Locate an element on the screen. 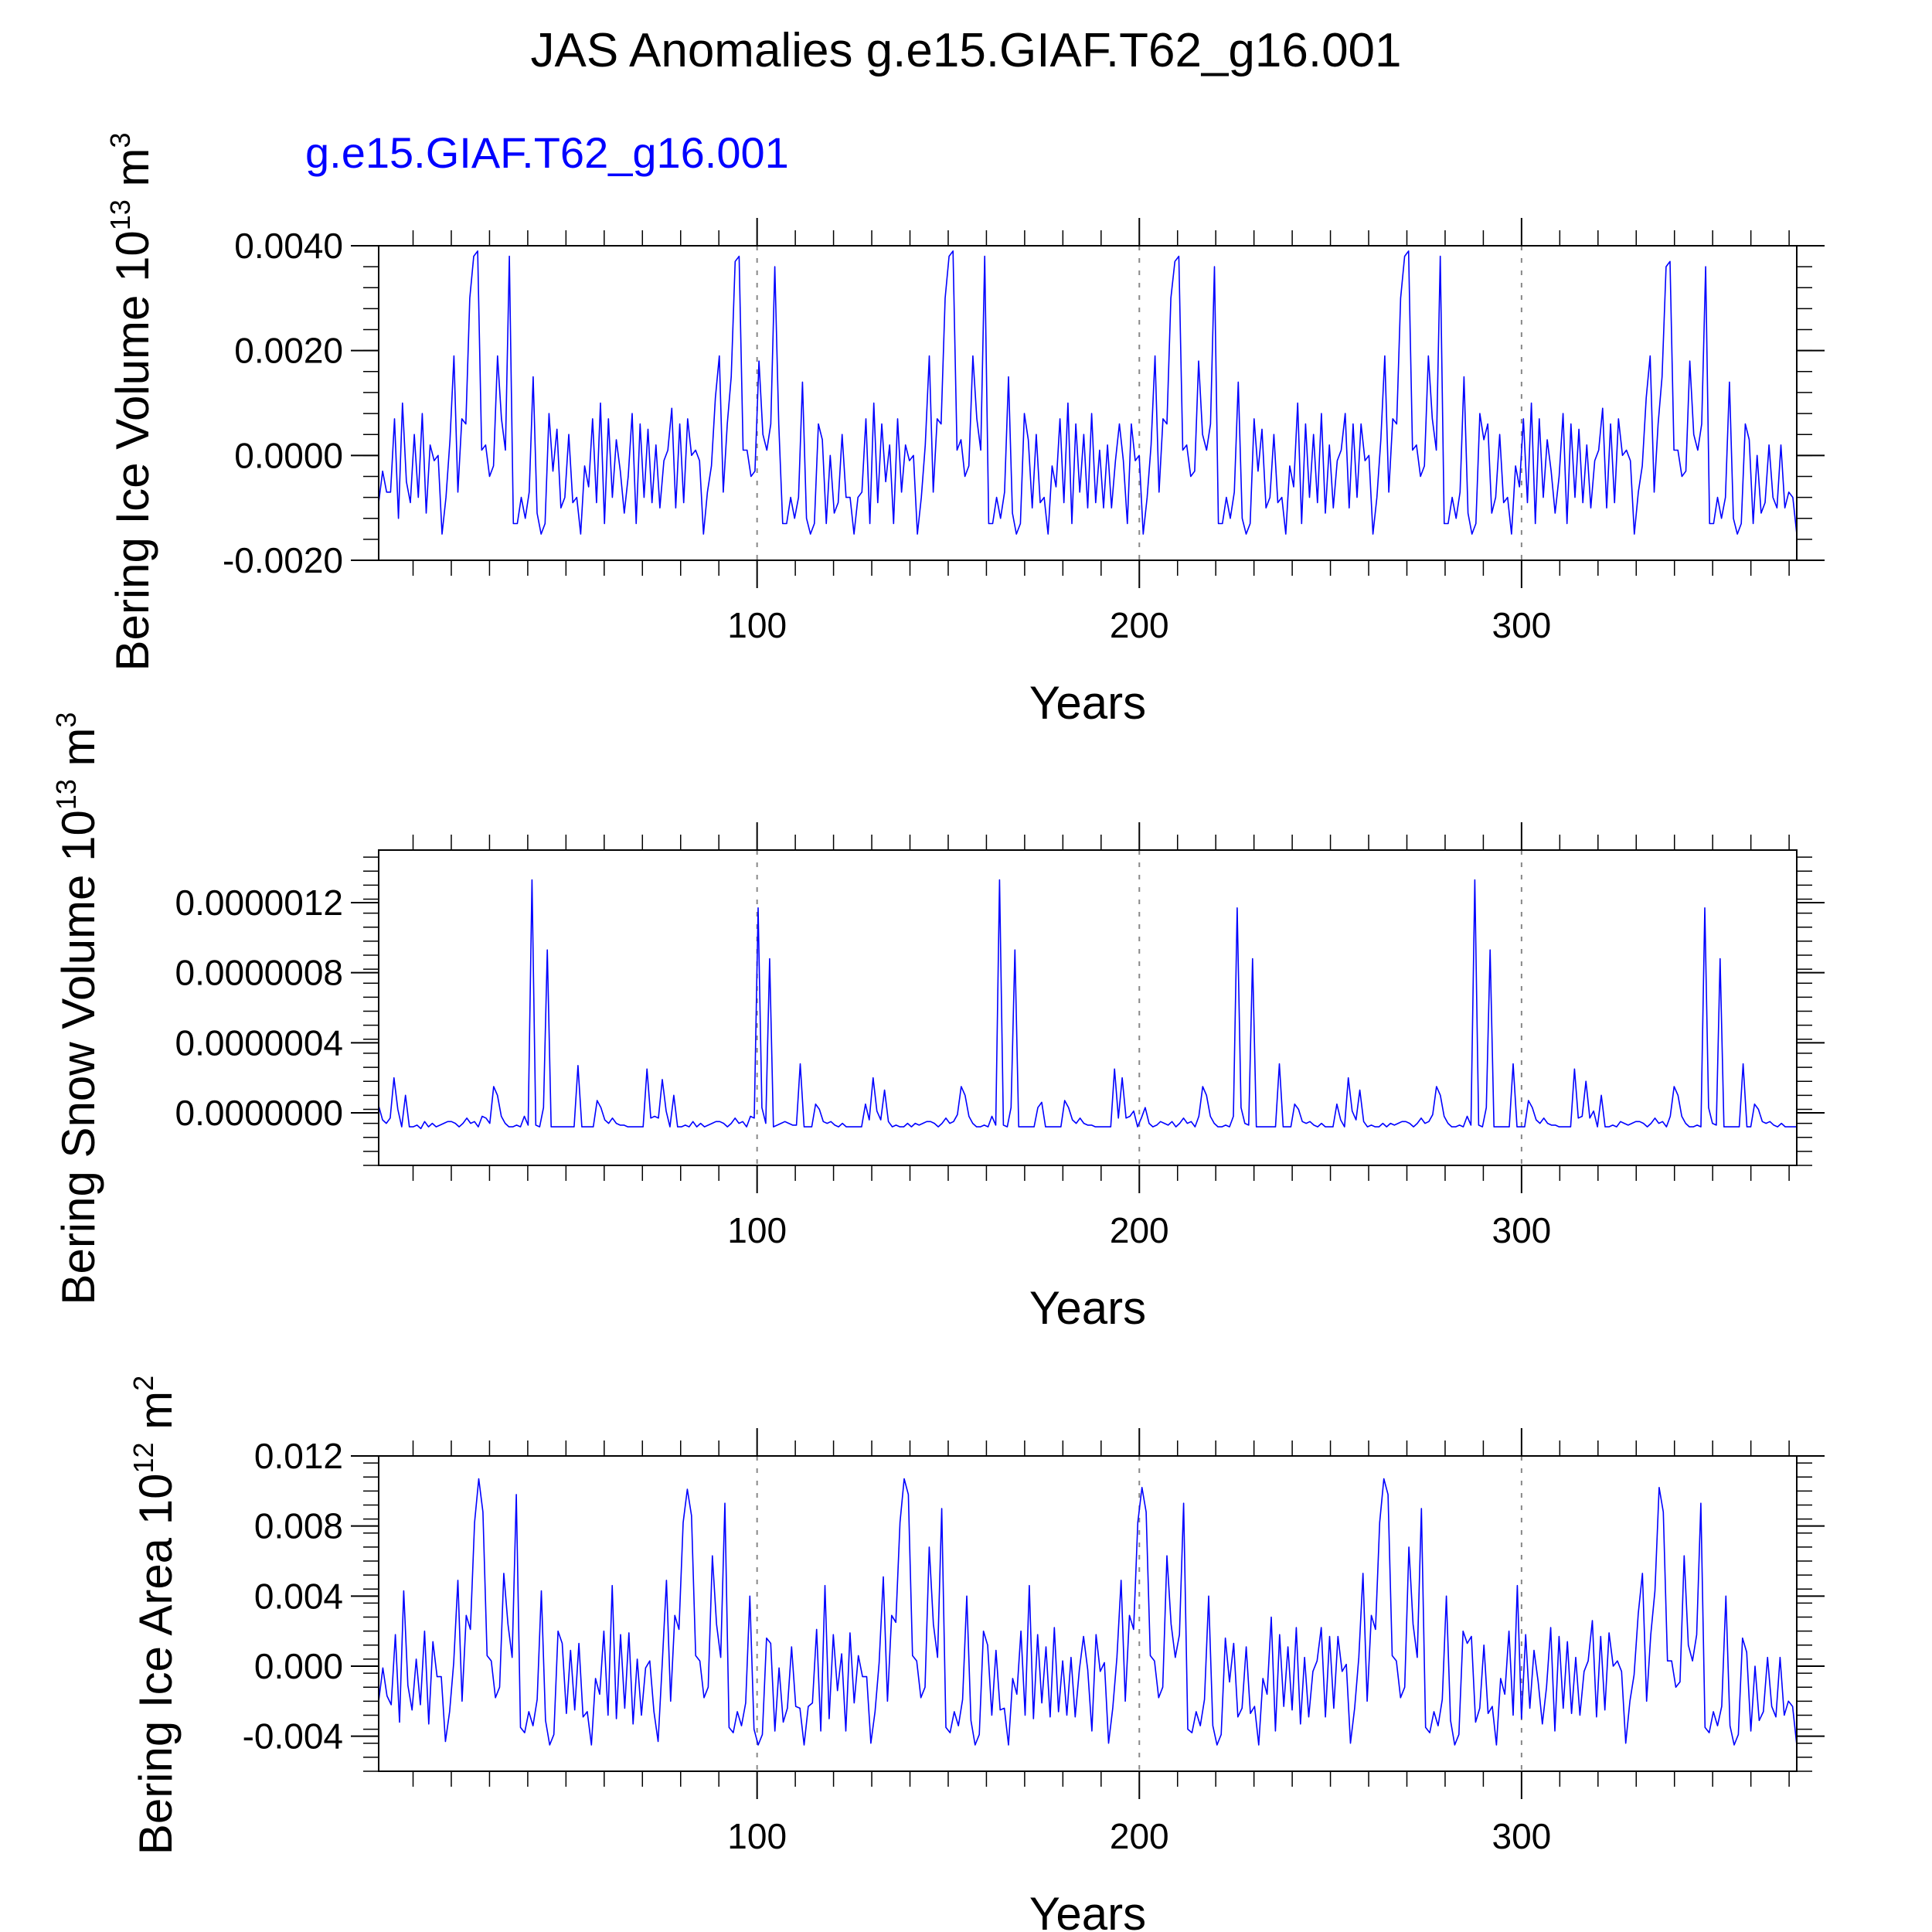 Image resolution: width=1932 pixels, height=1932 pixels. y-tick-label: 0.012 is located at coordinates (298, 1456).